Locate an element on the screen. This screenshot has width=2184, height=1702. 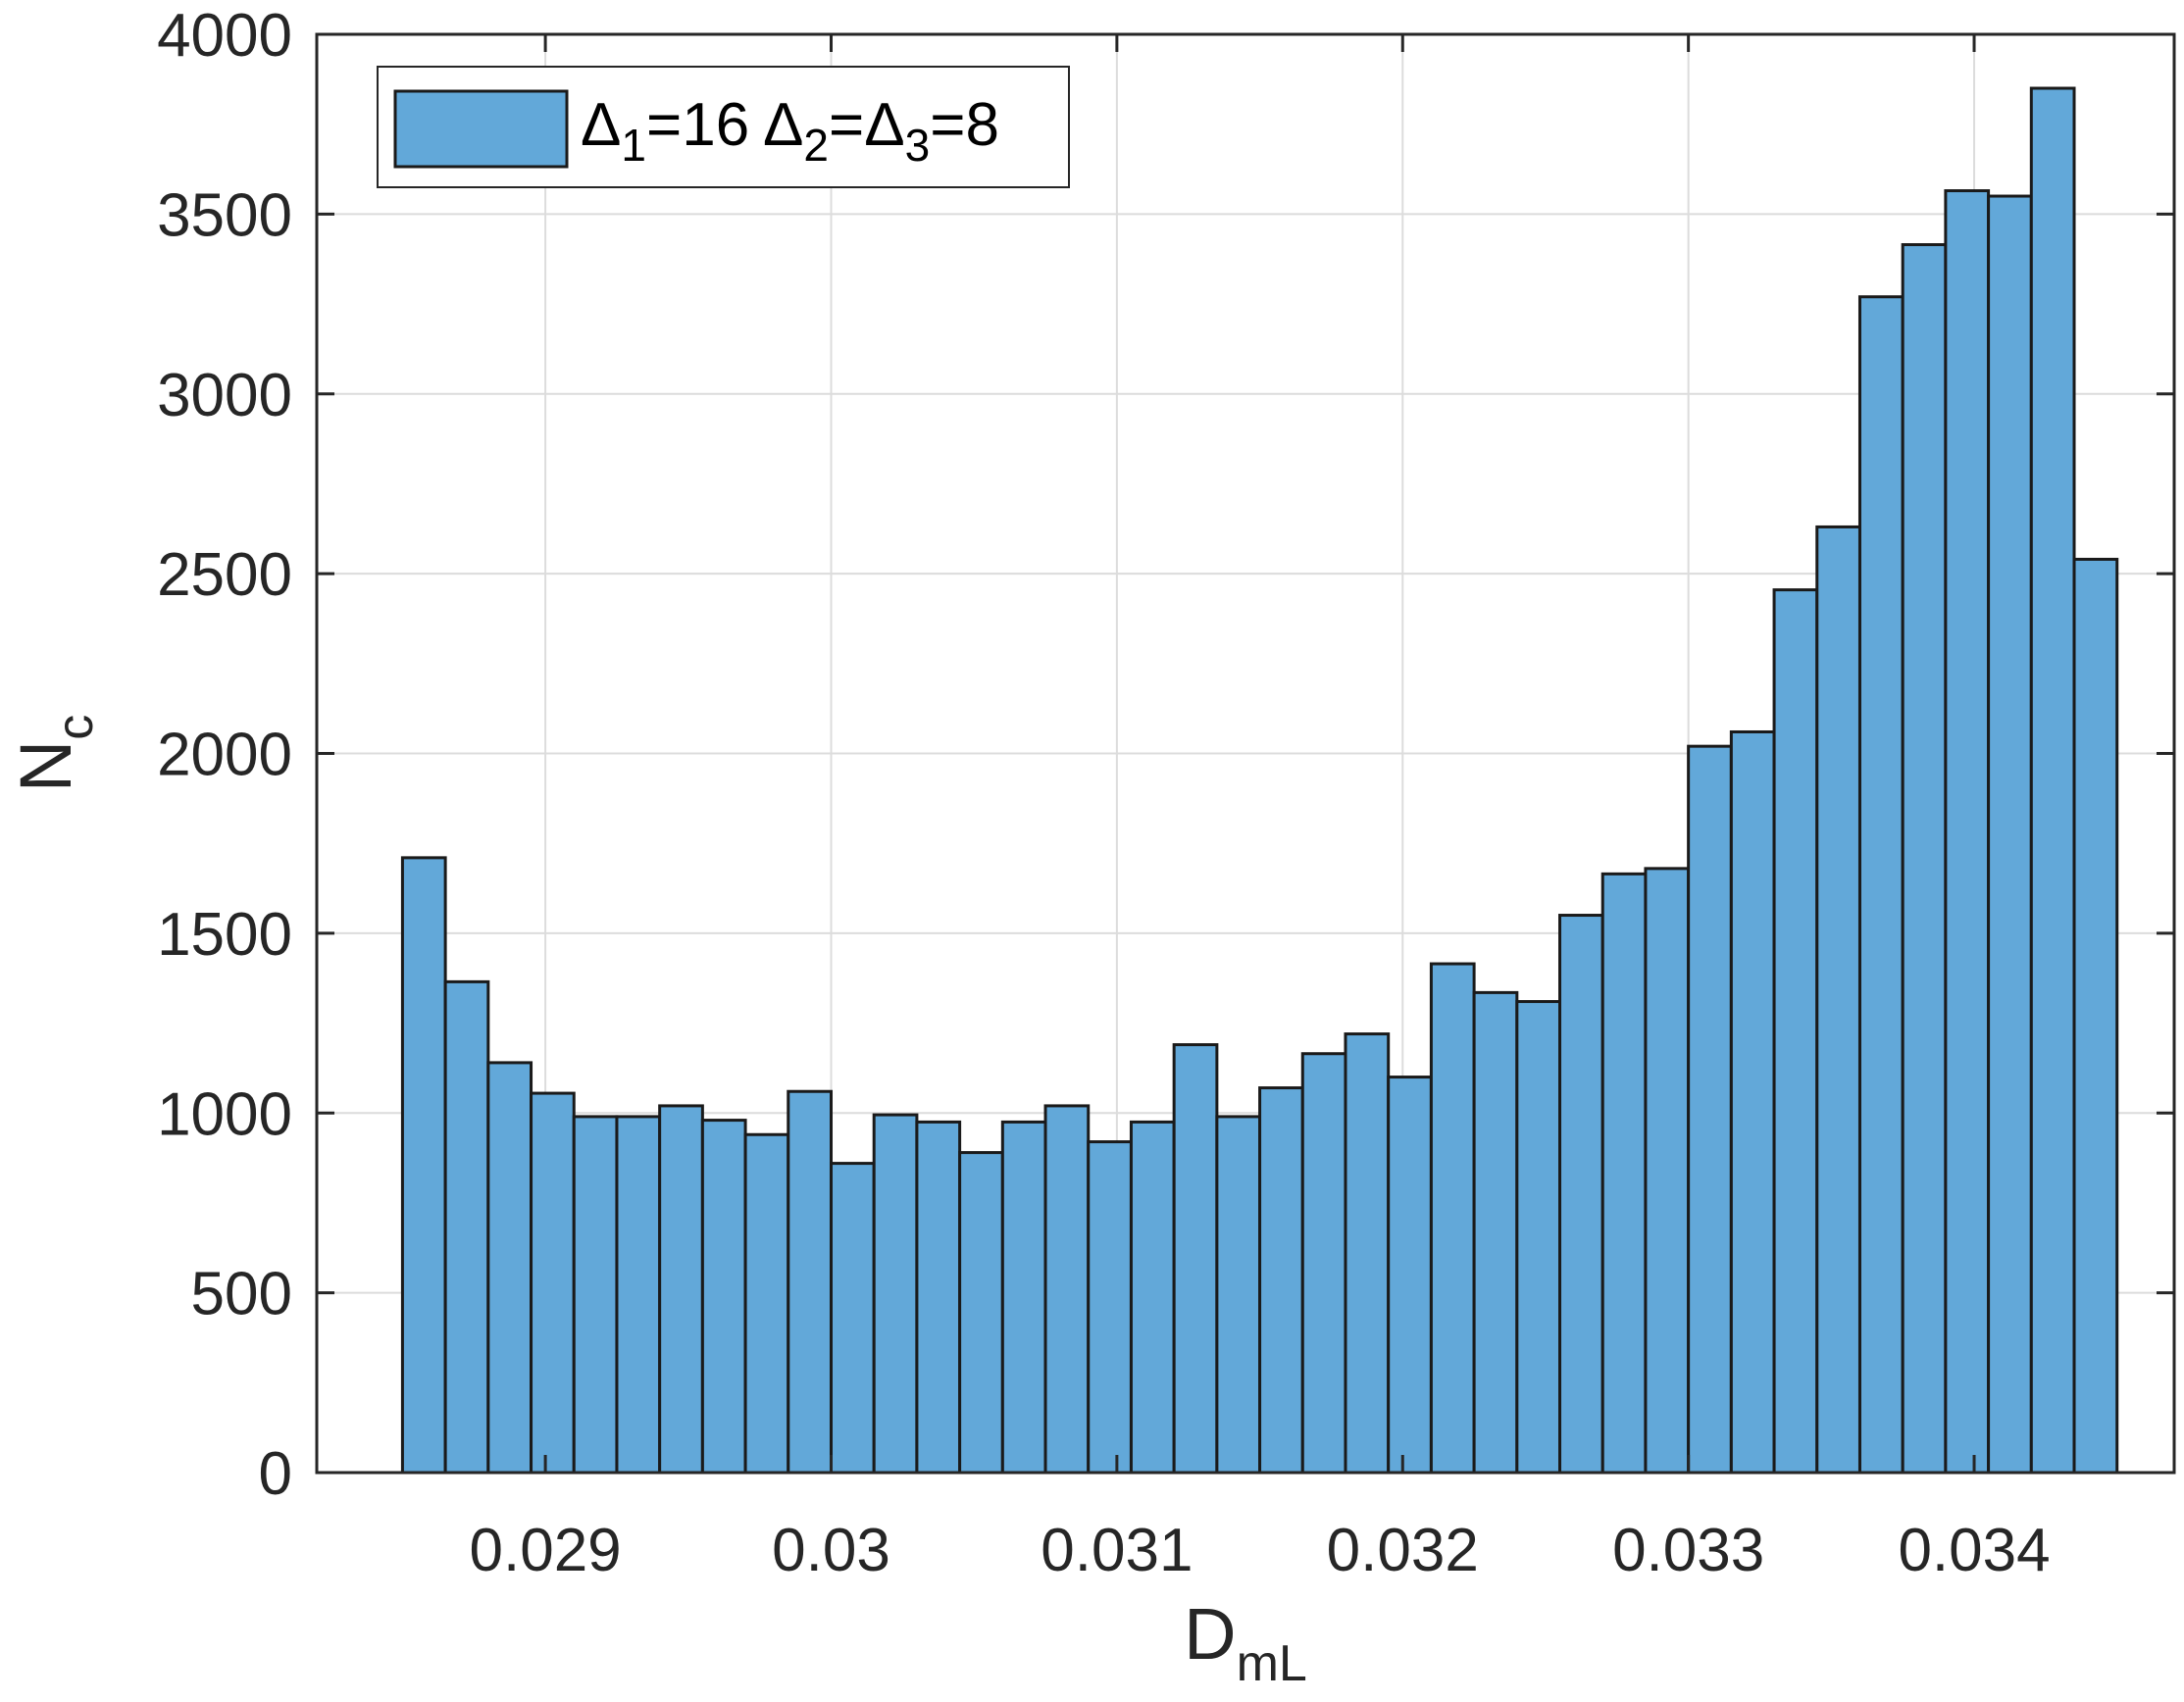
x-tick-labels: 0.029 0.03 0.031 0.032 0.033 0.034 is located at coordinates (1260, 1550).